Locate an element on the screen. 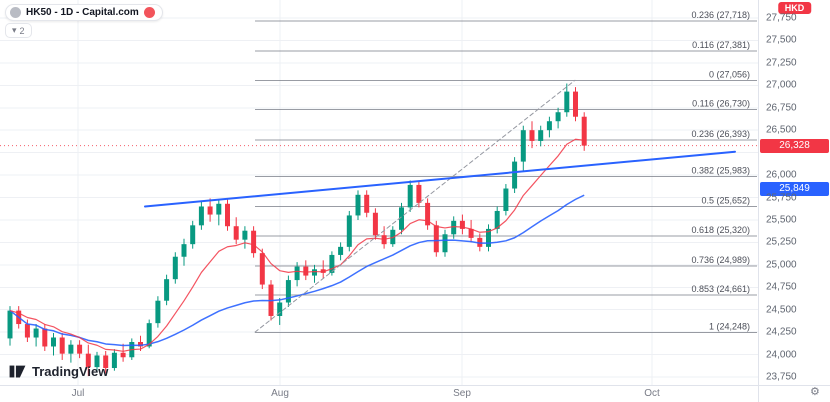 The image size is (830, 402). price-axis-label: 26,750 is located at coordinates (781, 108).